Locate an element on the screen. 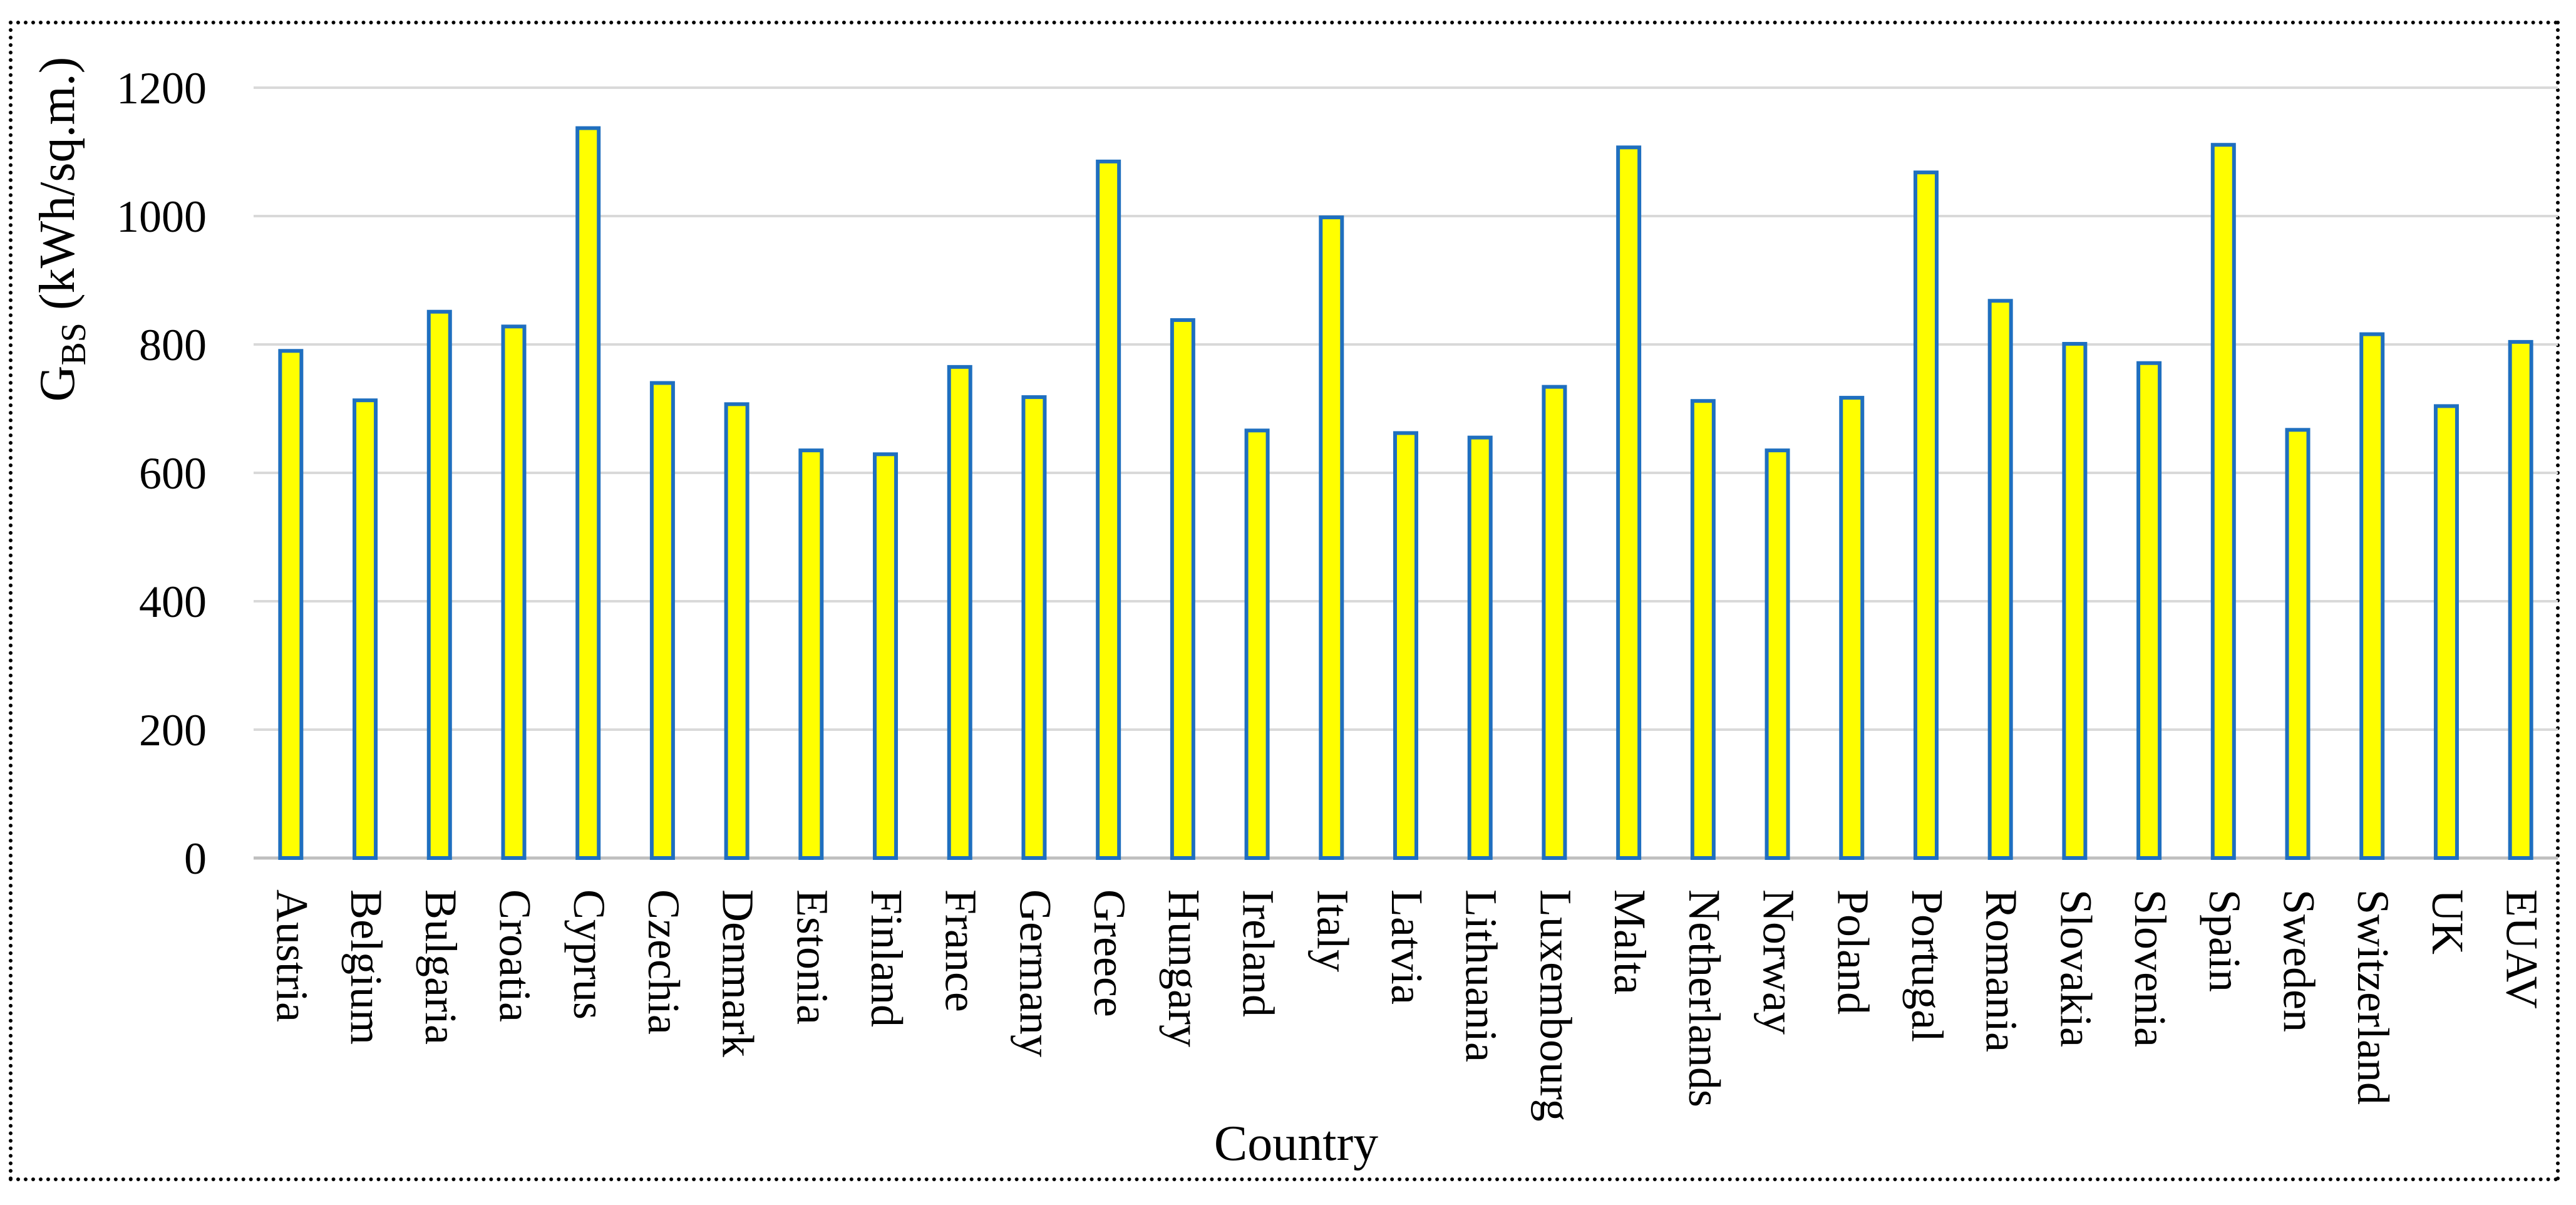  x-tick-label: Portugal is located at coordinates (1927, 966).